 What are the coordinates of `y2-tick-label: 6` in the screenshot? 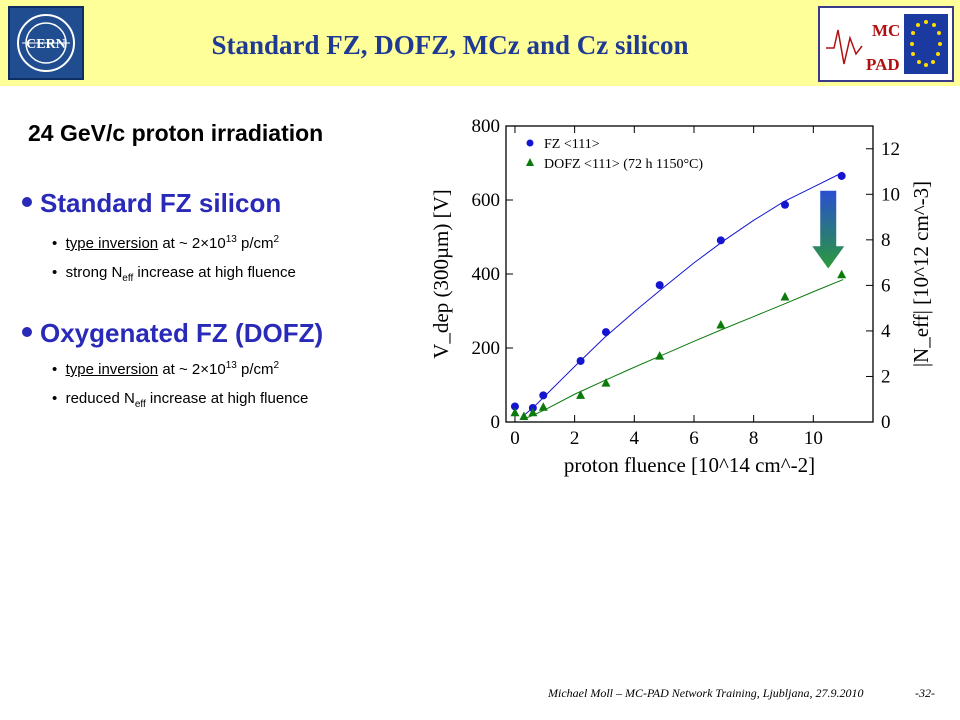 It's located at (886, 285).